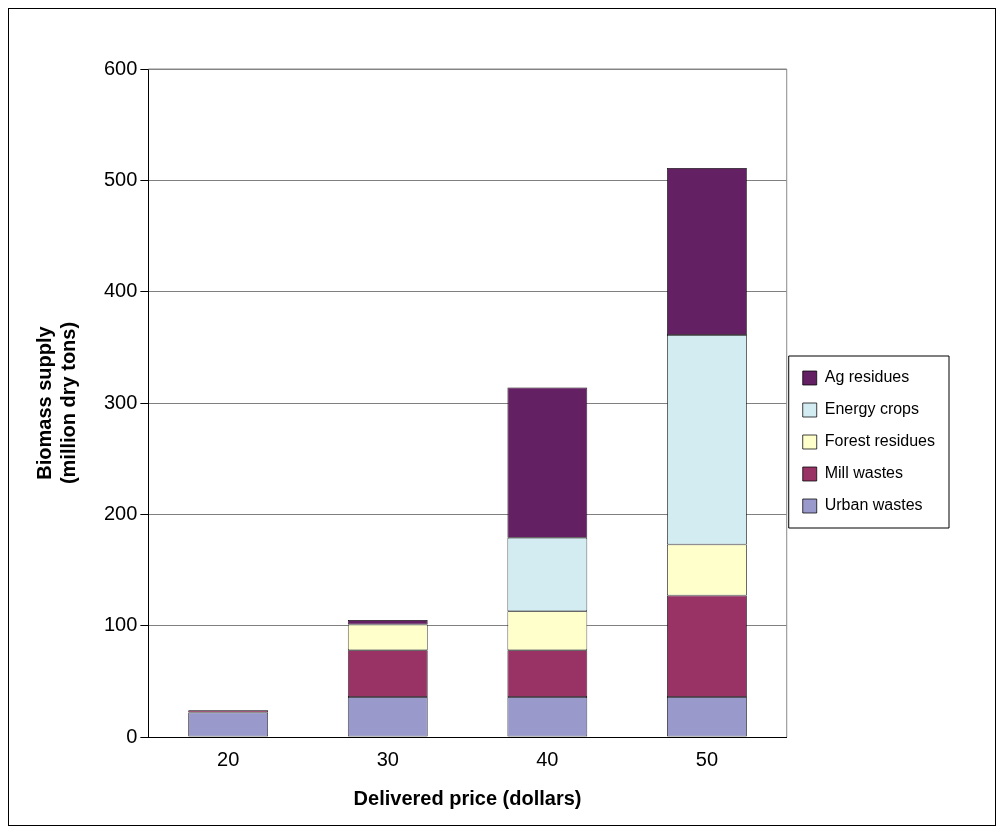 The width and height of the screenshot is (1004, 834). I want to click on x-tick-label: 20, so click(228, 758).